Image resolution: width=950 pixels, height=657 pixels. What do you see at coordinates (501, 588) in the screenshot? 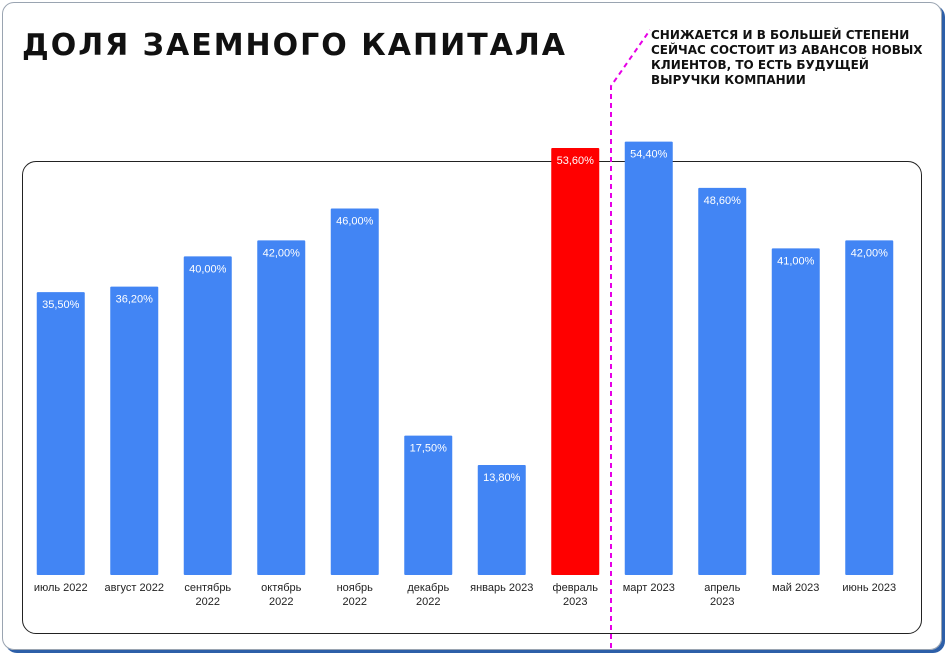
I see `x-tick-label: январь 2023` at bounding box center [501, 588].